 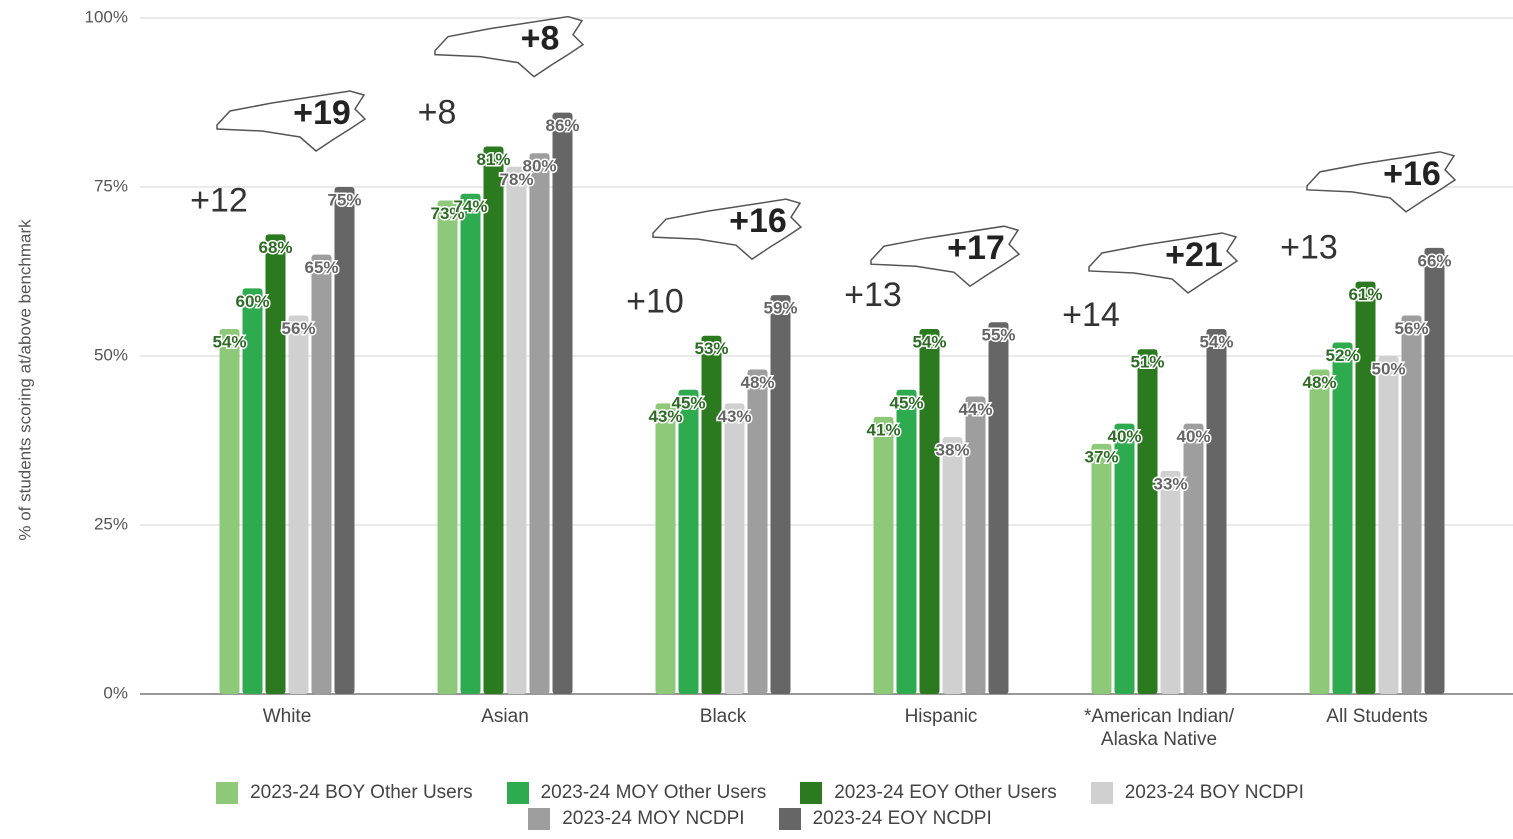 I want to click on value-label: 61%, so click(x=1365, y=294).